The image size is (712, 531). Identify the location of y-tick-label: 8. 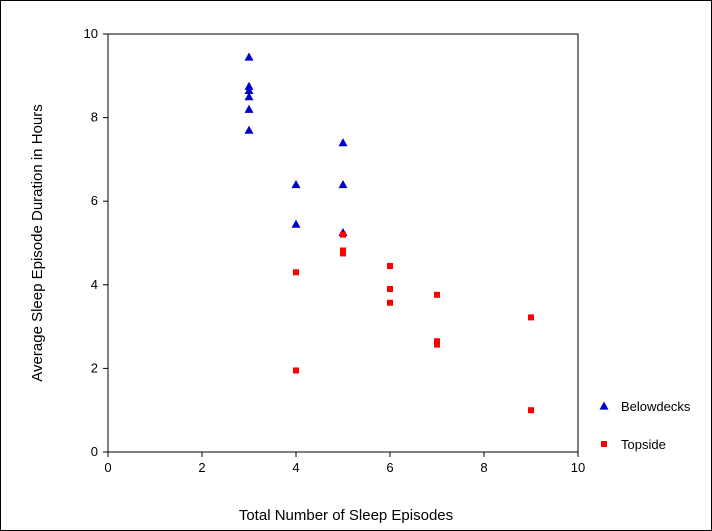
(94, 117).